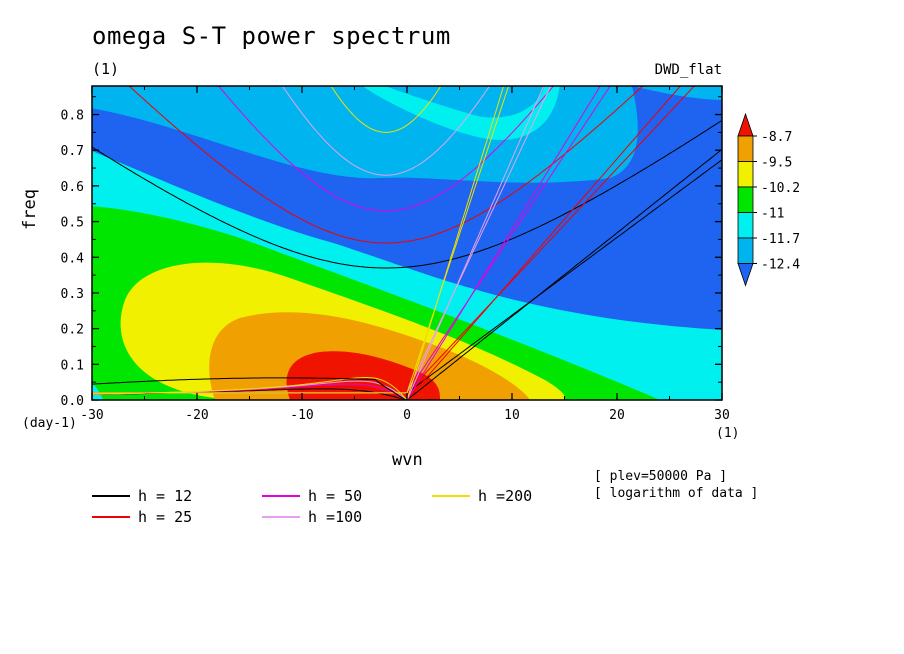  I want to click on colorbar-label: -12.4, so click(780, 265).